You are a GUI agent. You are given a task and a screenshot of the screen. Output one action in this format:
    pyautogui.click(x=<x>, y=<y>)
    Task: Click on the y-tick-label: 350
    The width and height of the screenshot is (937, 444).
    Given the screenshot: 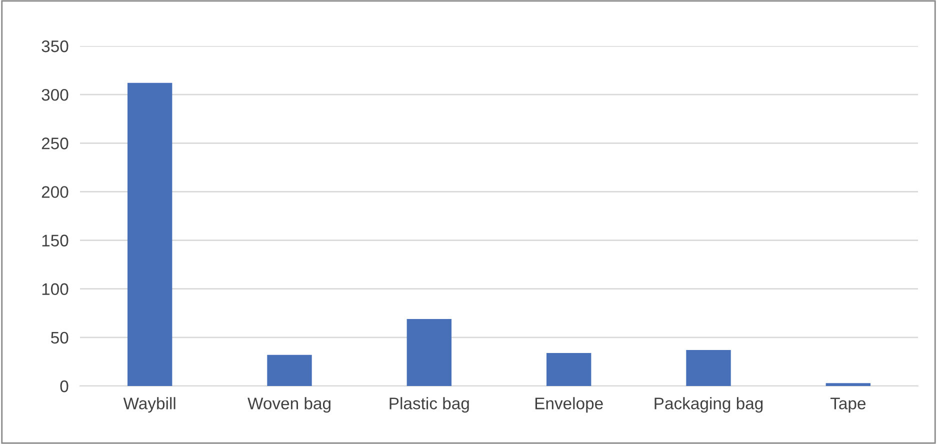 What is the action you would take?
    pyautogui.click(x=55, y=46)
    